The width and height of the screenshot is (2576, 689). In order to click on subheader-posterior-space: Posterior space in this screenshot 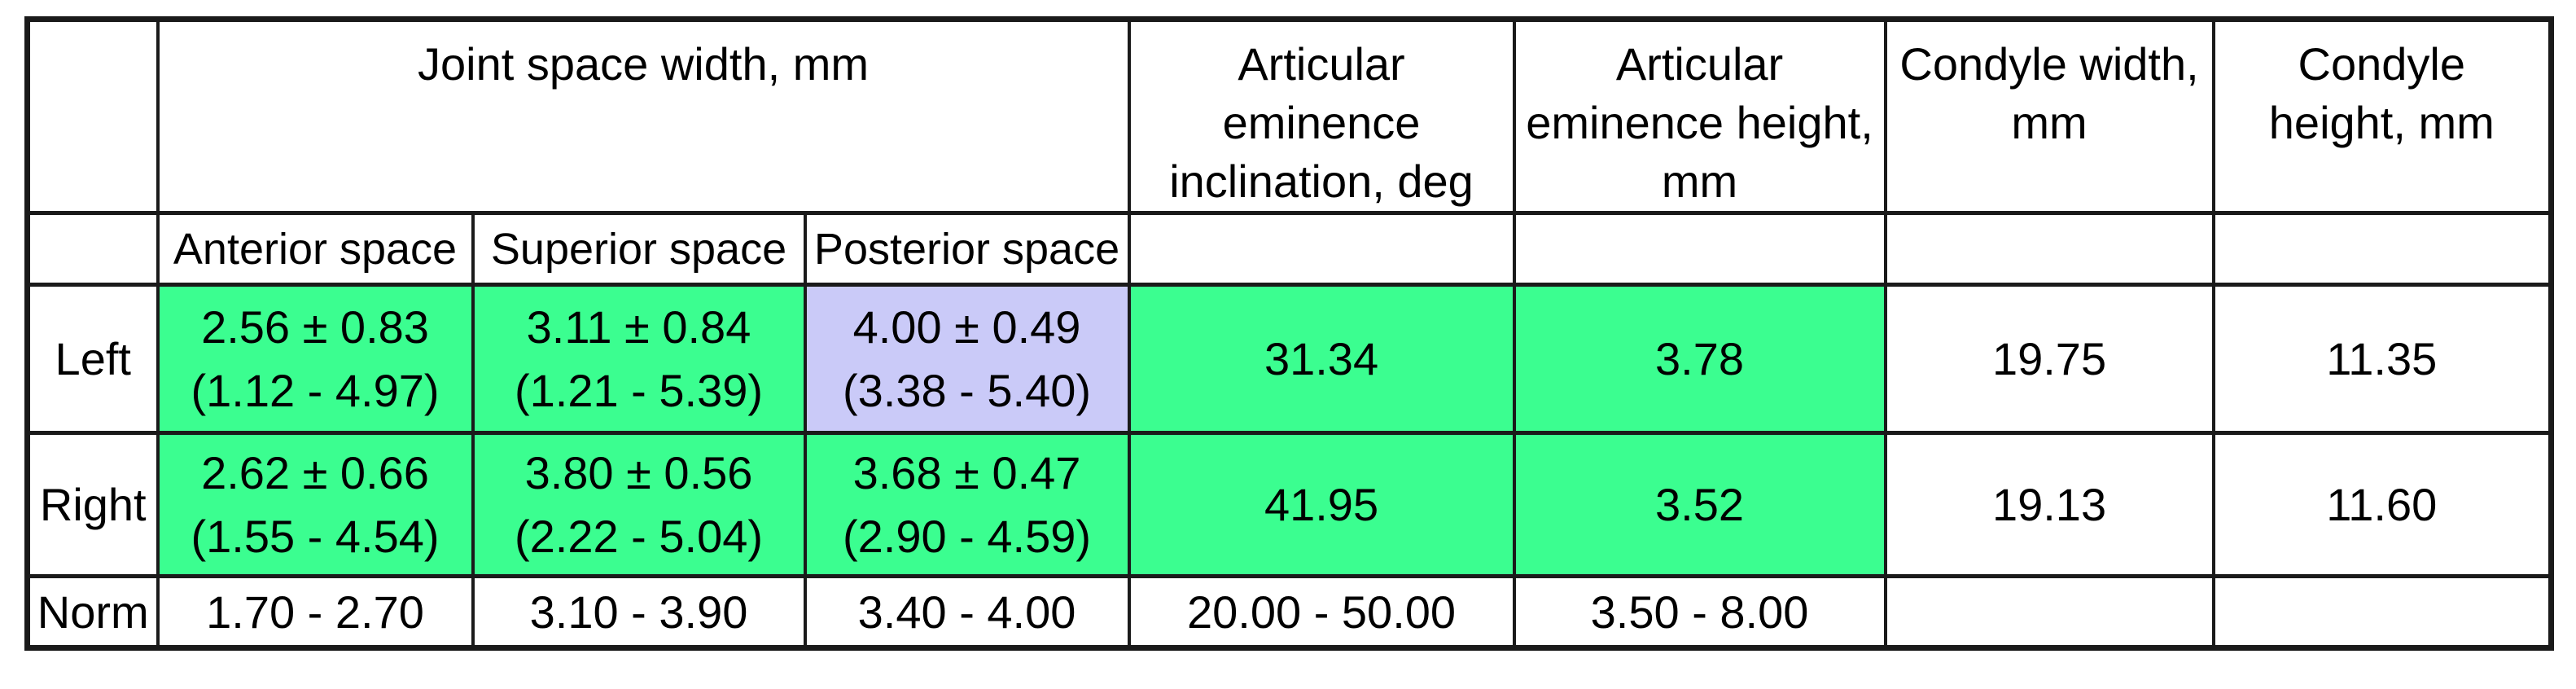, I will do `click(967, 249)`.